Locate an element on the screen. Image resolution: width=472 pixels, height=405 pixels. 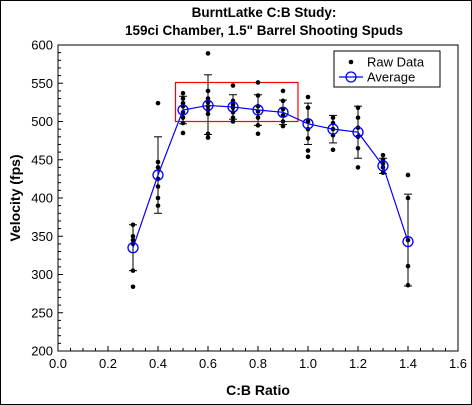
y-tick-label: 250 is located at coordinates (42, 312).